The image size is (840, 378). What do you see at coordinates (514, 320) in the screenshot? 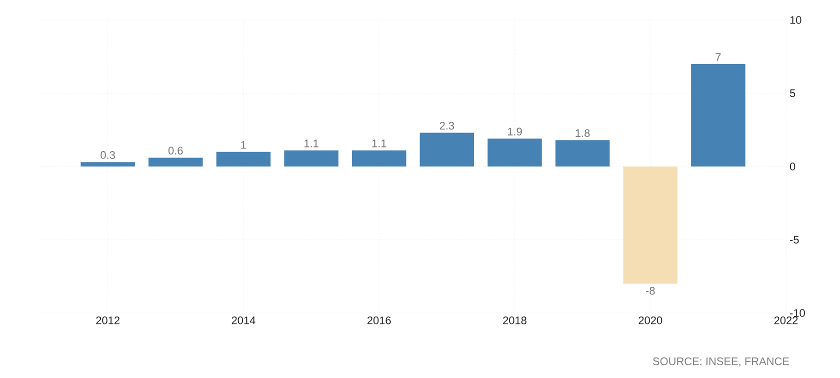
I see `x-tick-label: 2018` at bounding box center [514, 320].